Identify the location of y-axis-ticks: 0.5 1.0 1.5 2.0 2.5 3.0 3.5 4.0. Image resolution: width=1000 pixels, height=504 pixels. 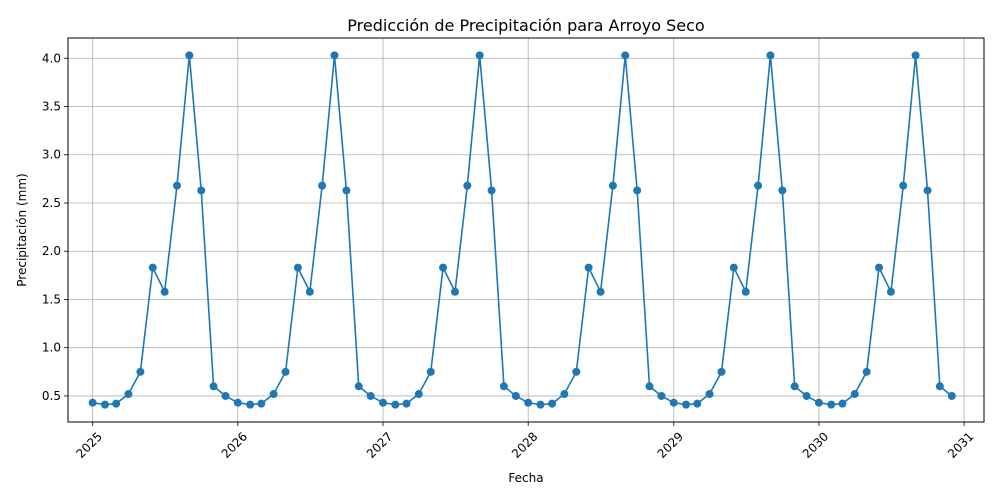
(55, 227).